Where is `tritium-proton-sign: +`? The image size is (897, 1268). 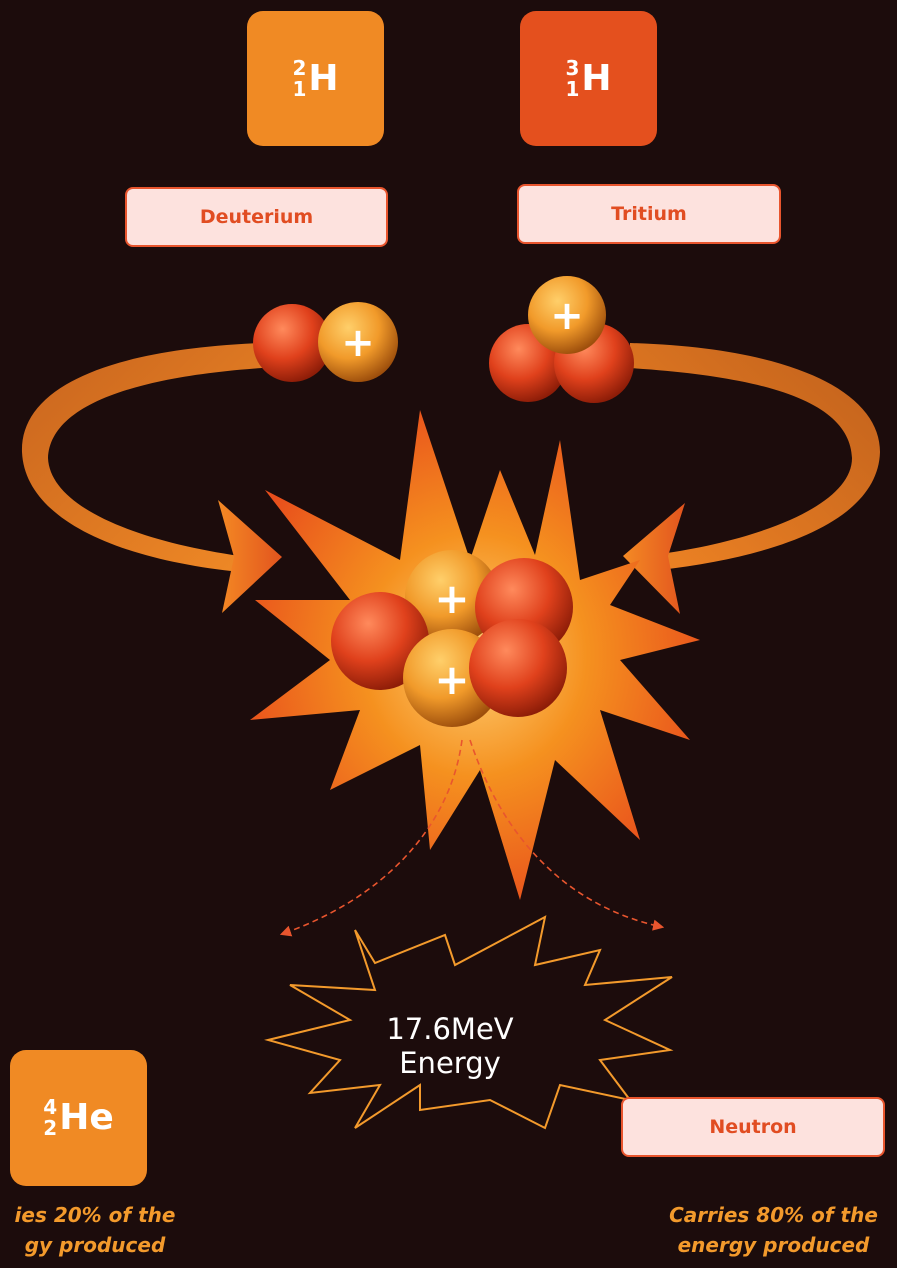 tritium-proton-sign: + is located at coordinates (567, 316).